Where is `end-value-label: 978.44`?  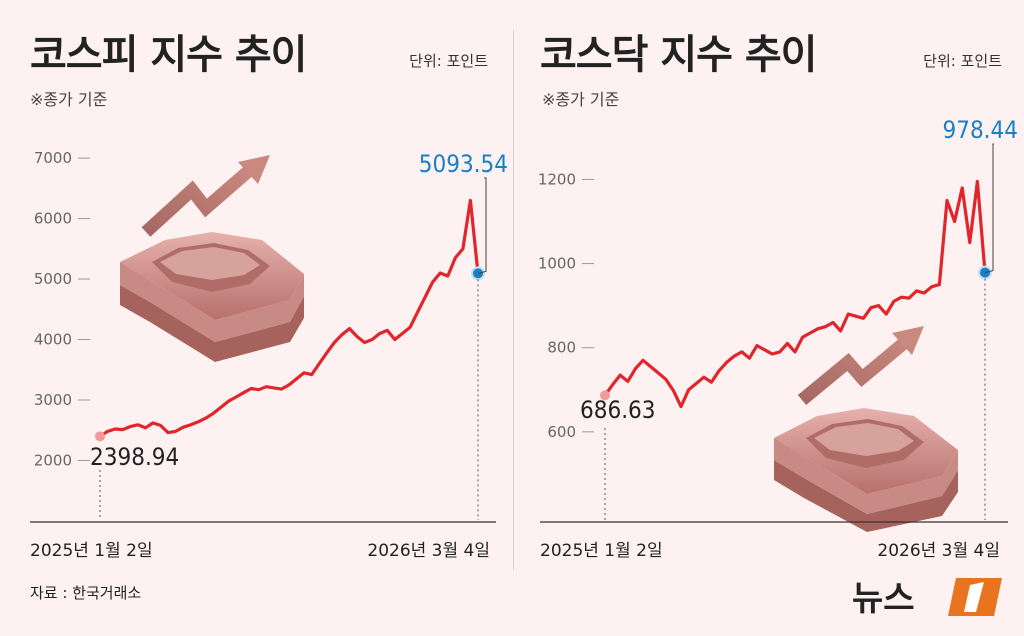 end-value-label: 978.44 is located at coordinates (980, 130).